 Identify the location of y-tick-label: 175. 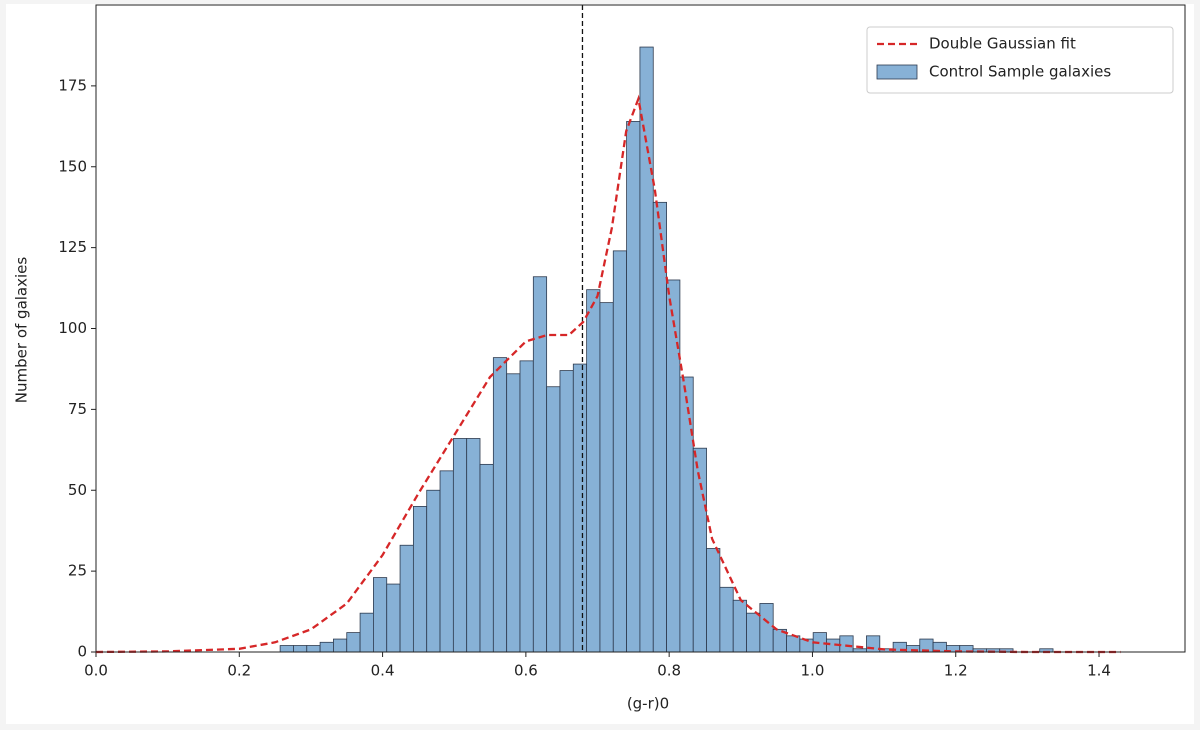
(72, 85).